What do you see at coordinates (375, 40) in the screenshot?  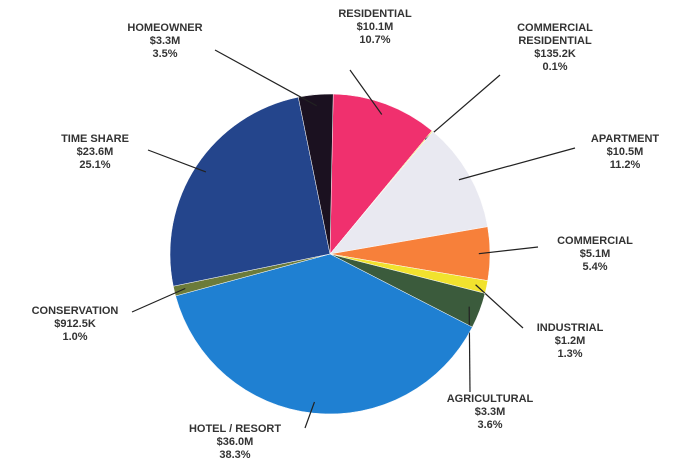 I see `label-percent: 10.7%` at bounding box center [375, 40].